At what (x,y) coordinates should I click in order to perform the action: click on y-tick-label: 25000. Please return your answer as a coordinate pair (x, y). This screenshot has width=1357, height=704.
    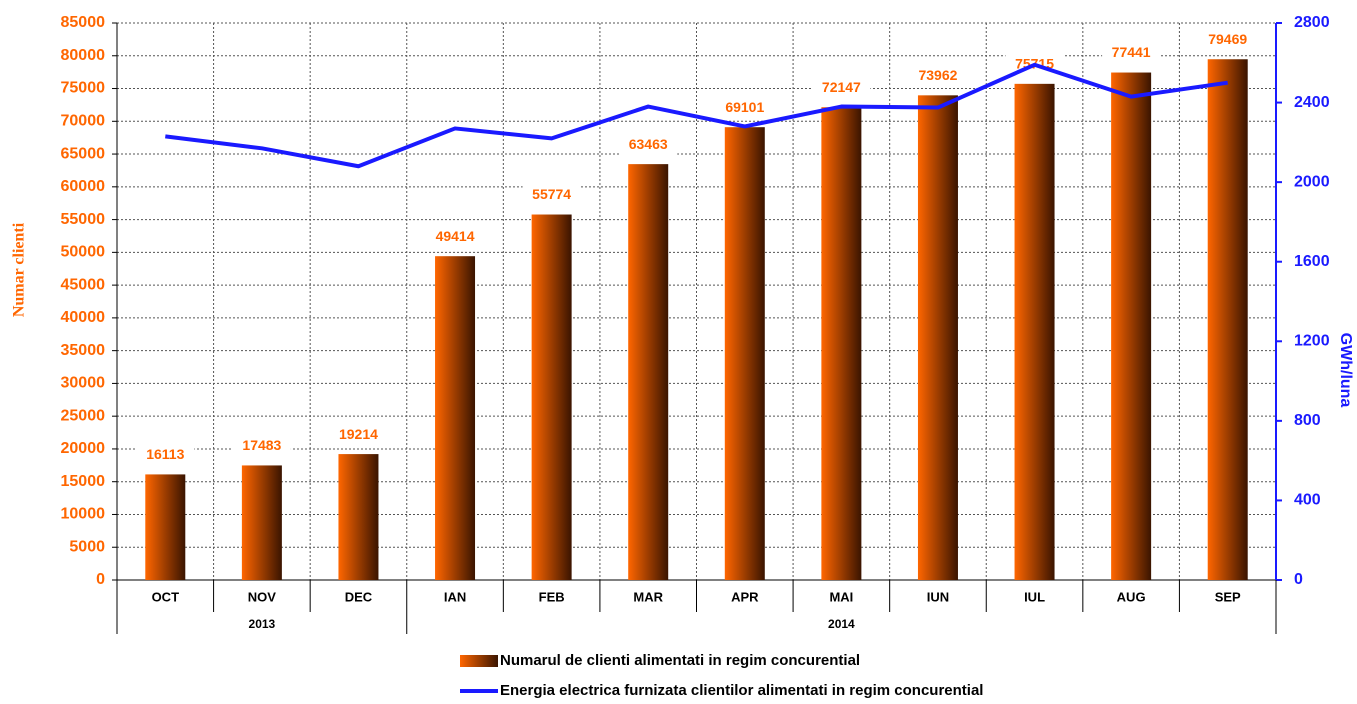
    Looking at the image, I should click on (83, 415).